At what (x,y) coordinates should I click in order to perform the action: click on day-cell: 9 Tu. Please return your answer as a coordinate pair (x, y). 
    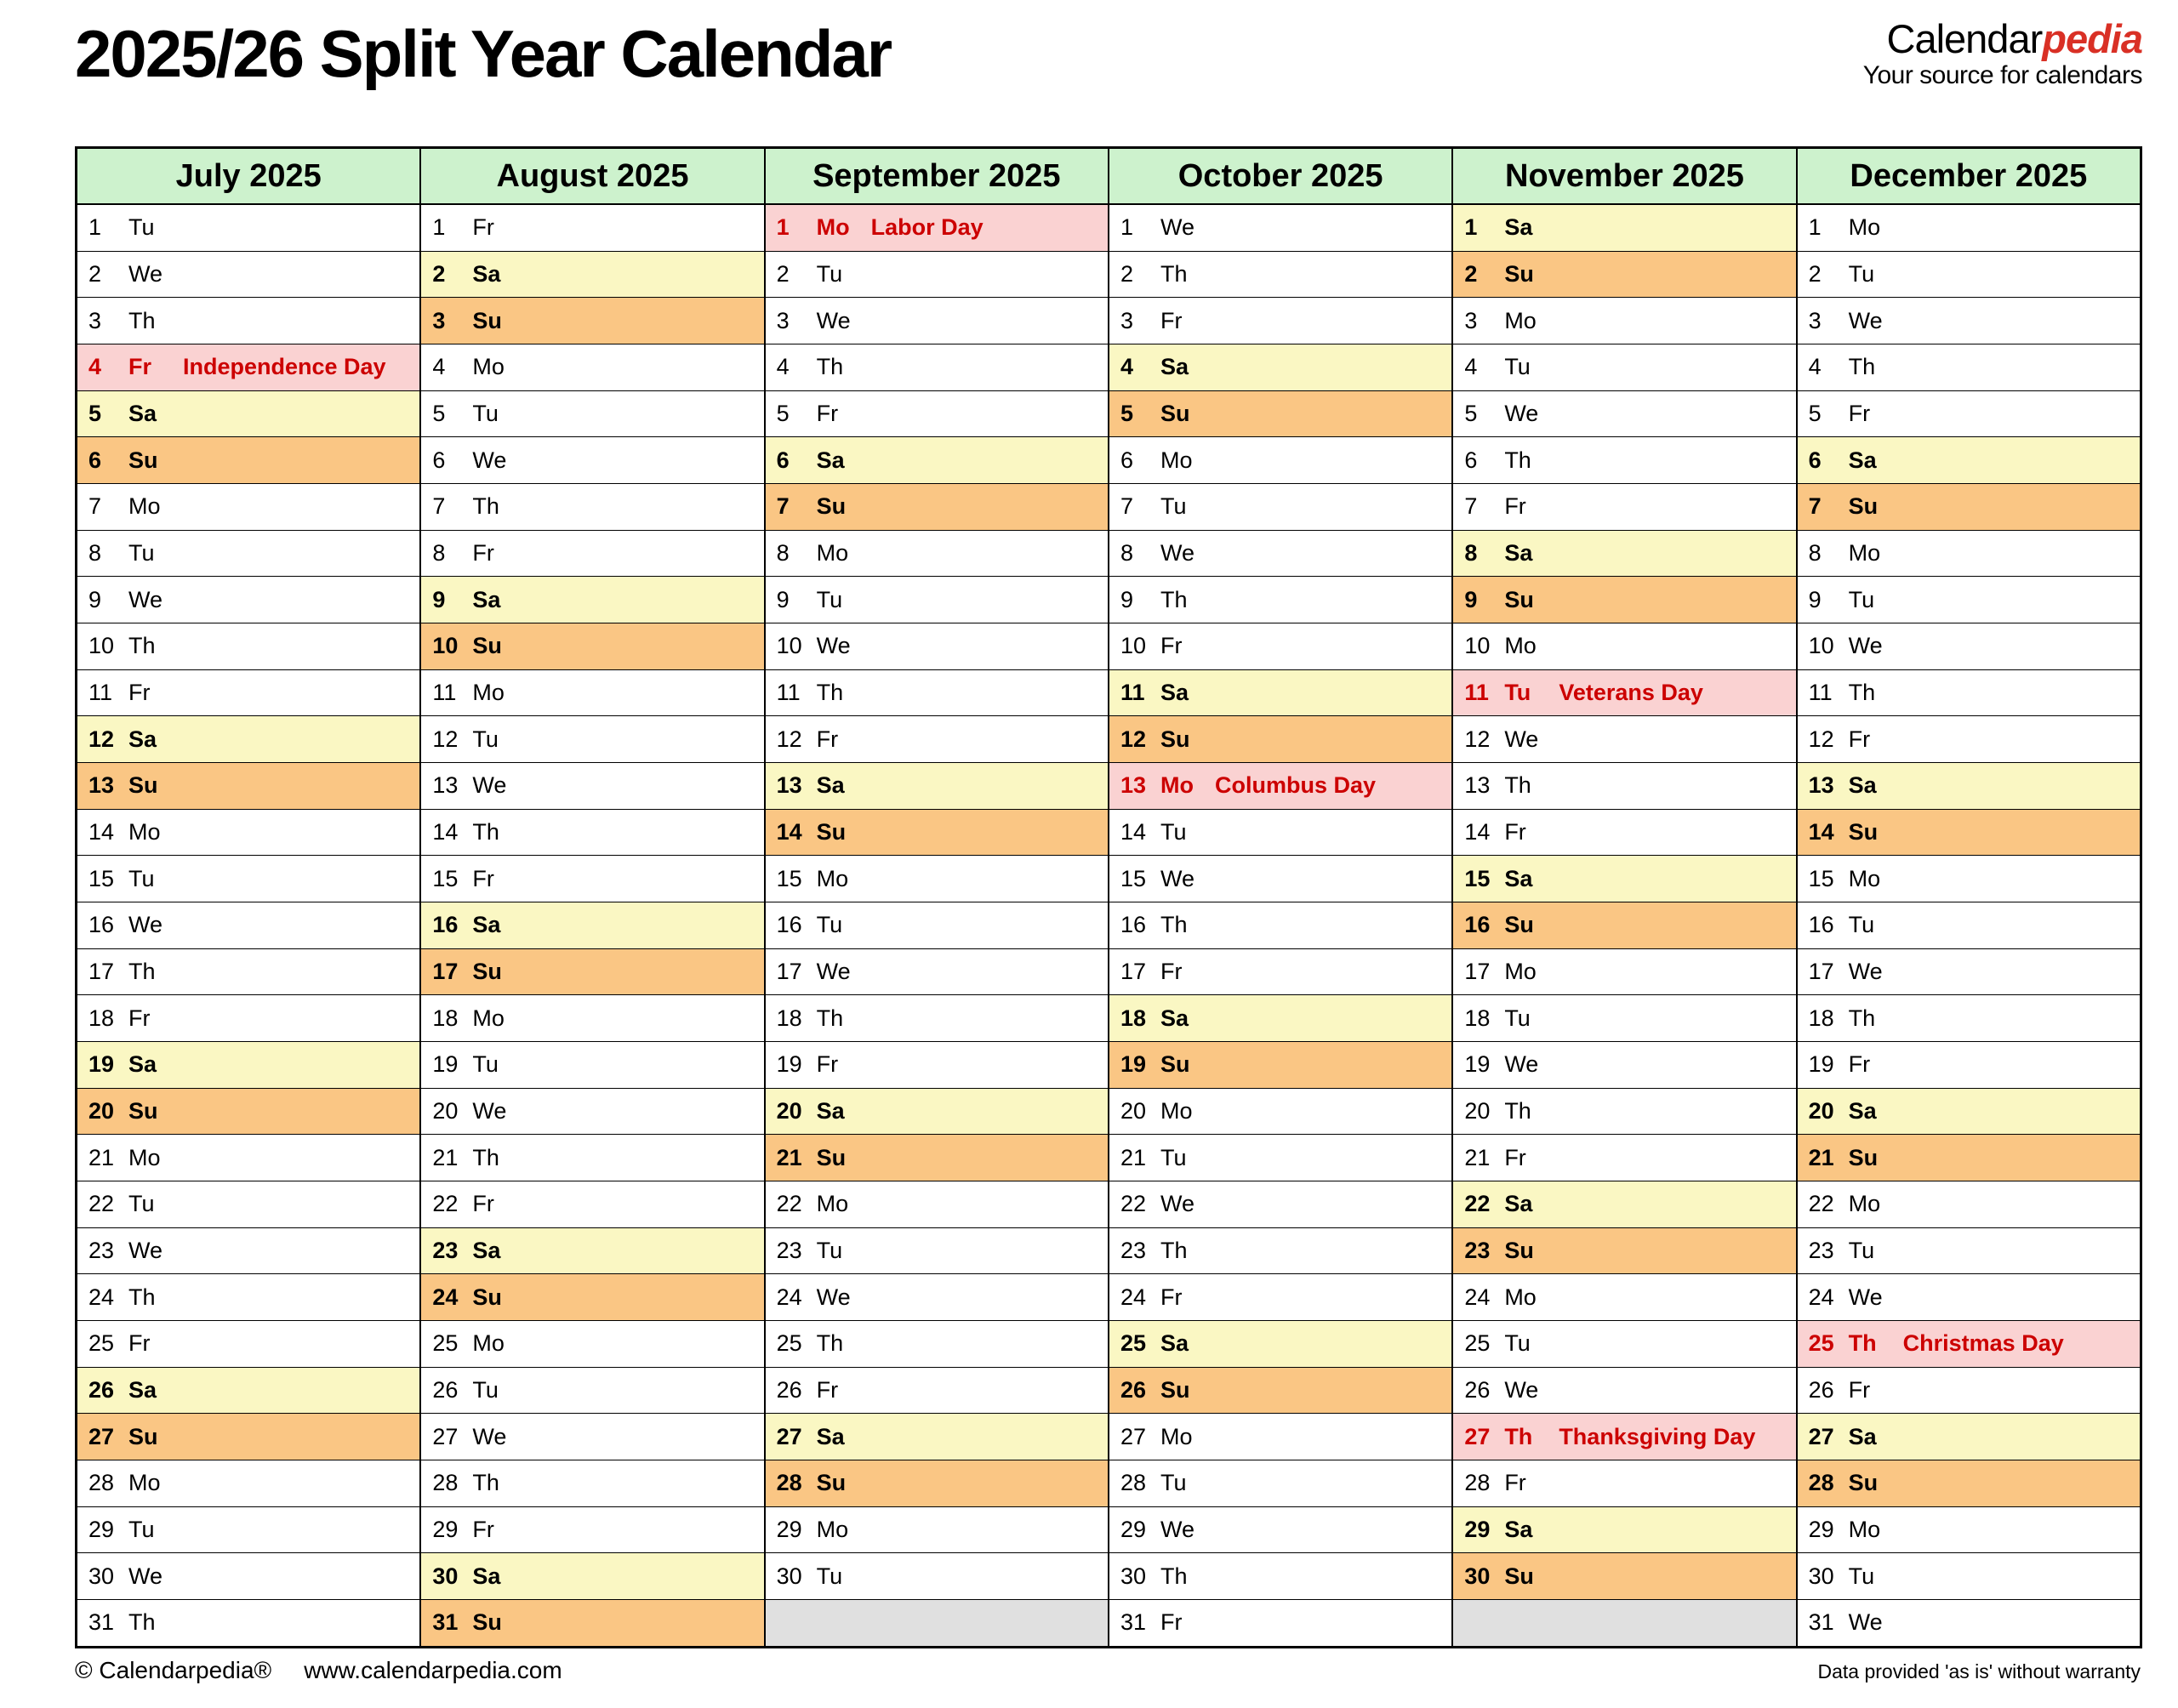
    Looking at the image, I should click on (1968, 600).